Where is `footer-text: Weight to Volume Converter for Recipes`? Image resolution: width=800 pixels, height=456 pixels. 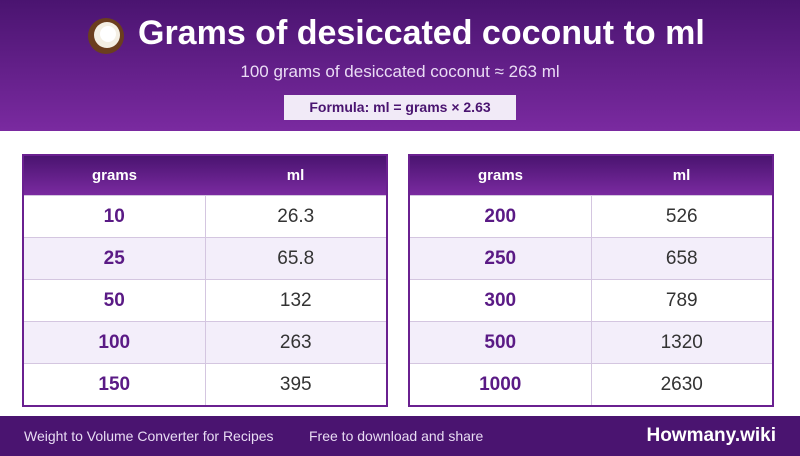 footer-text: Weight to Volume Converter for Recipes is located at coordinates (149, 436).